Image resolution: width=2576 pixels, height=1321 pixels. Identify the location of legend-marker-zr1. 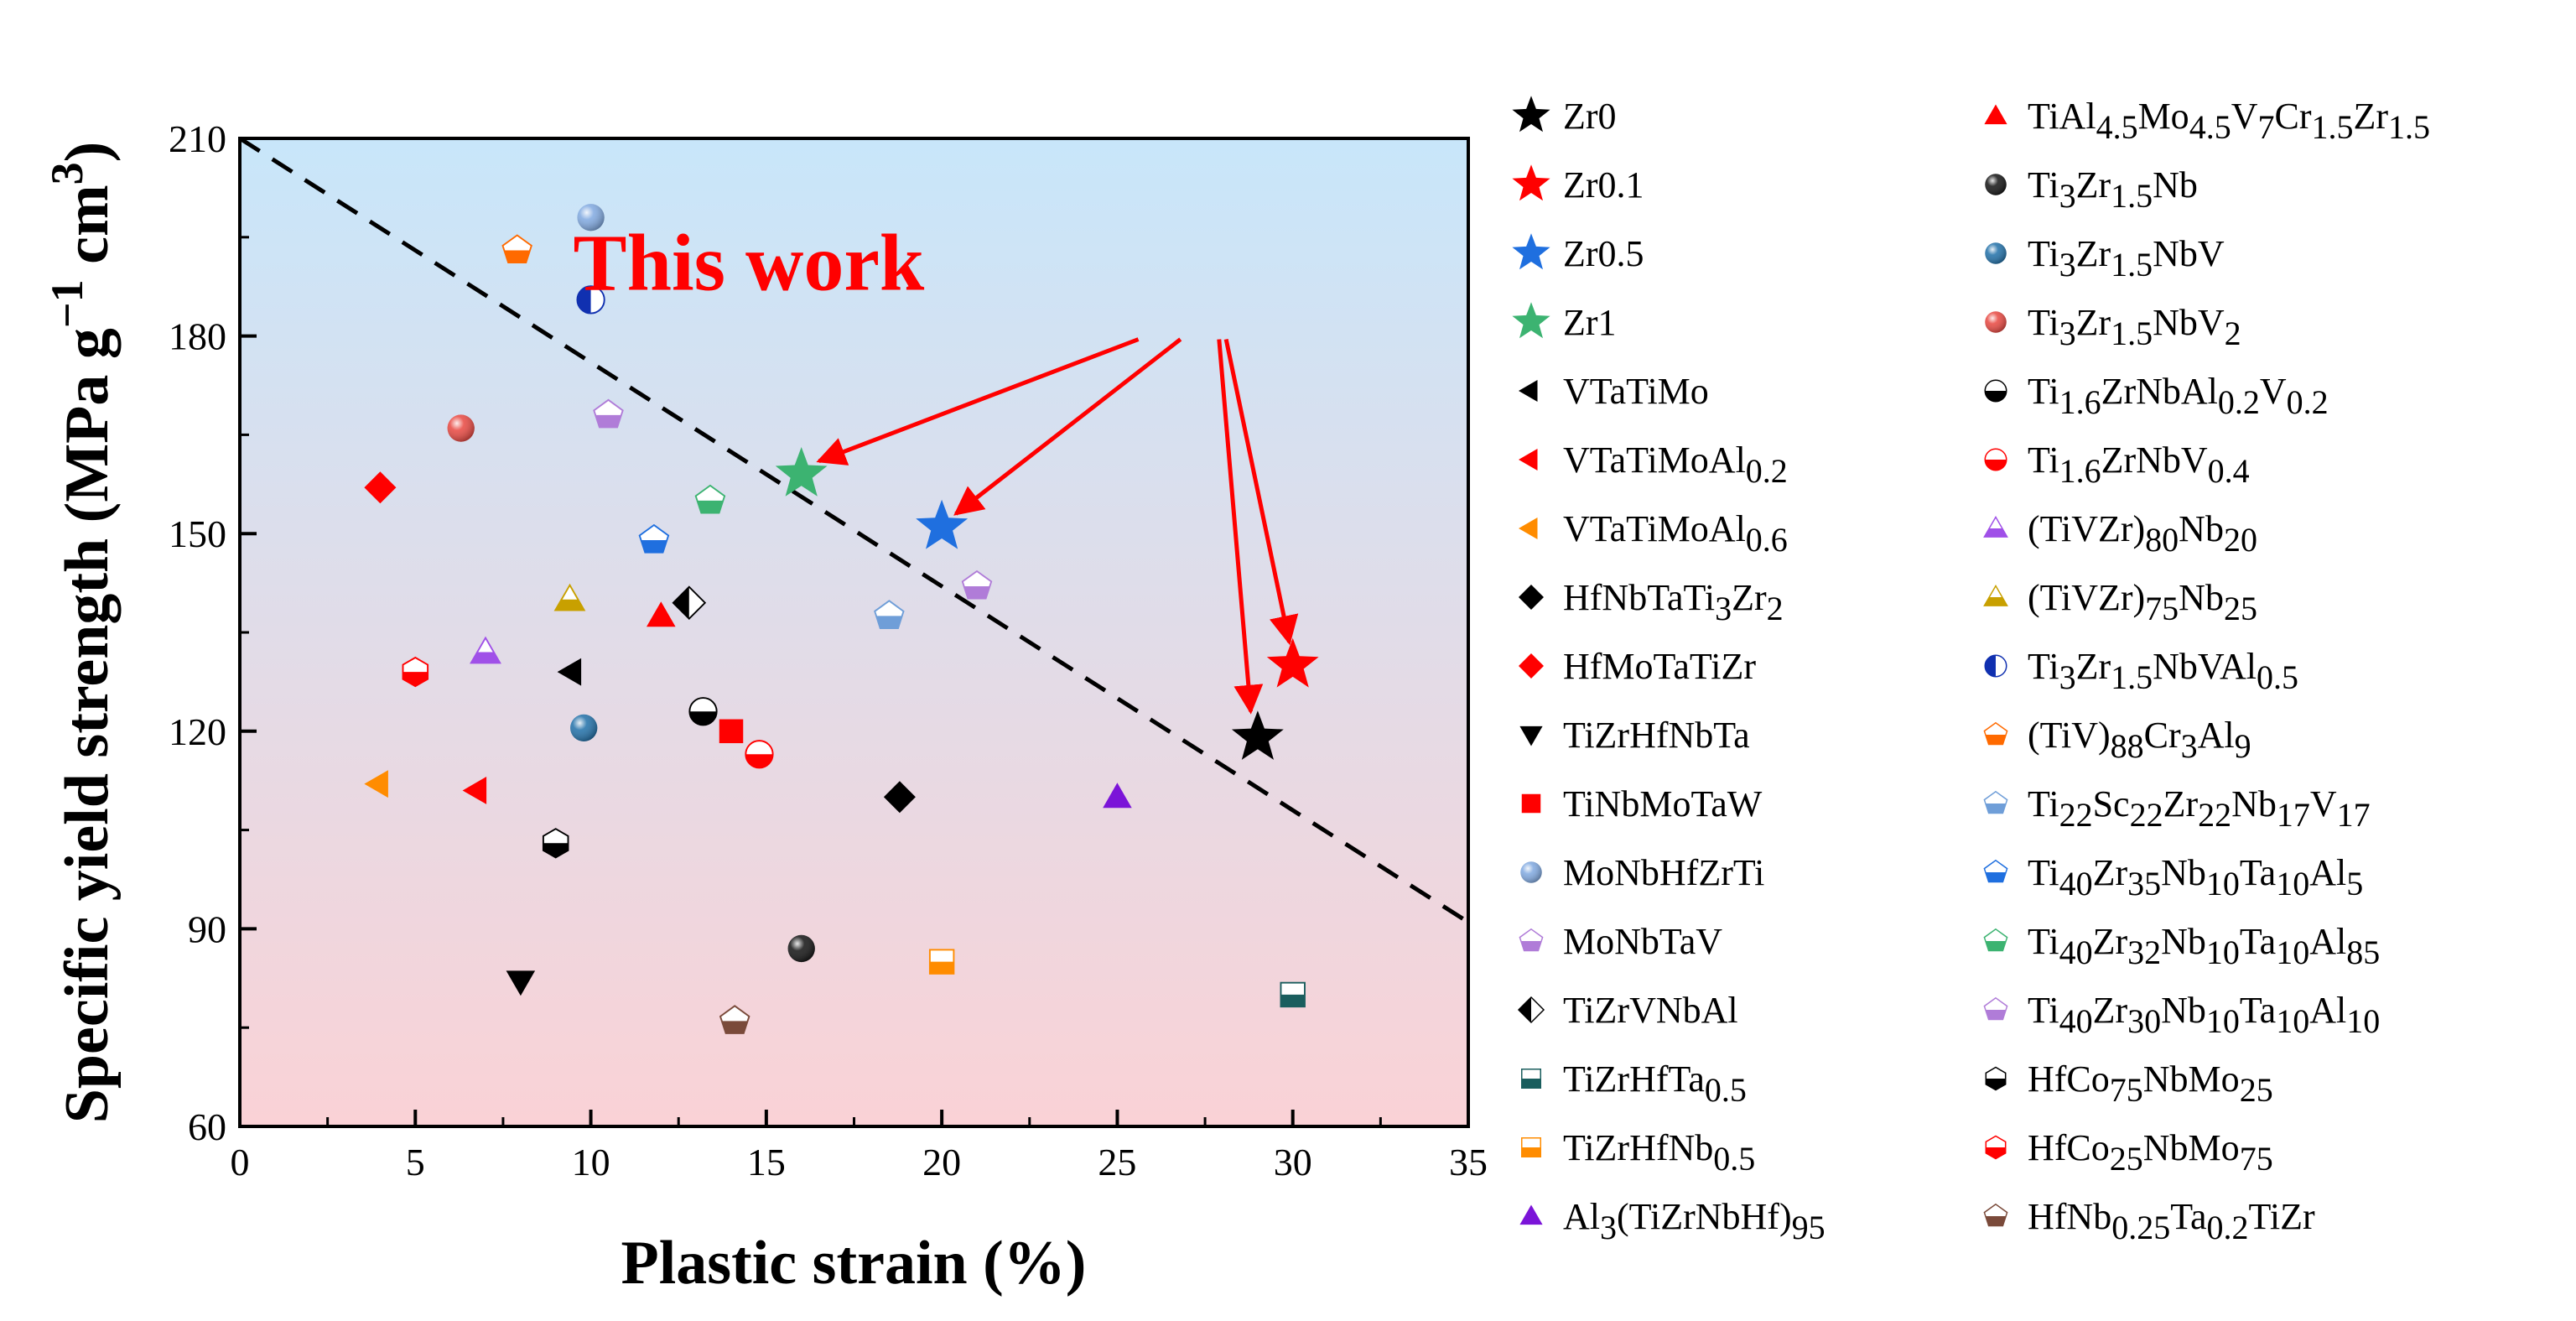
(1531, 320).